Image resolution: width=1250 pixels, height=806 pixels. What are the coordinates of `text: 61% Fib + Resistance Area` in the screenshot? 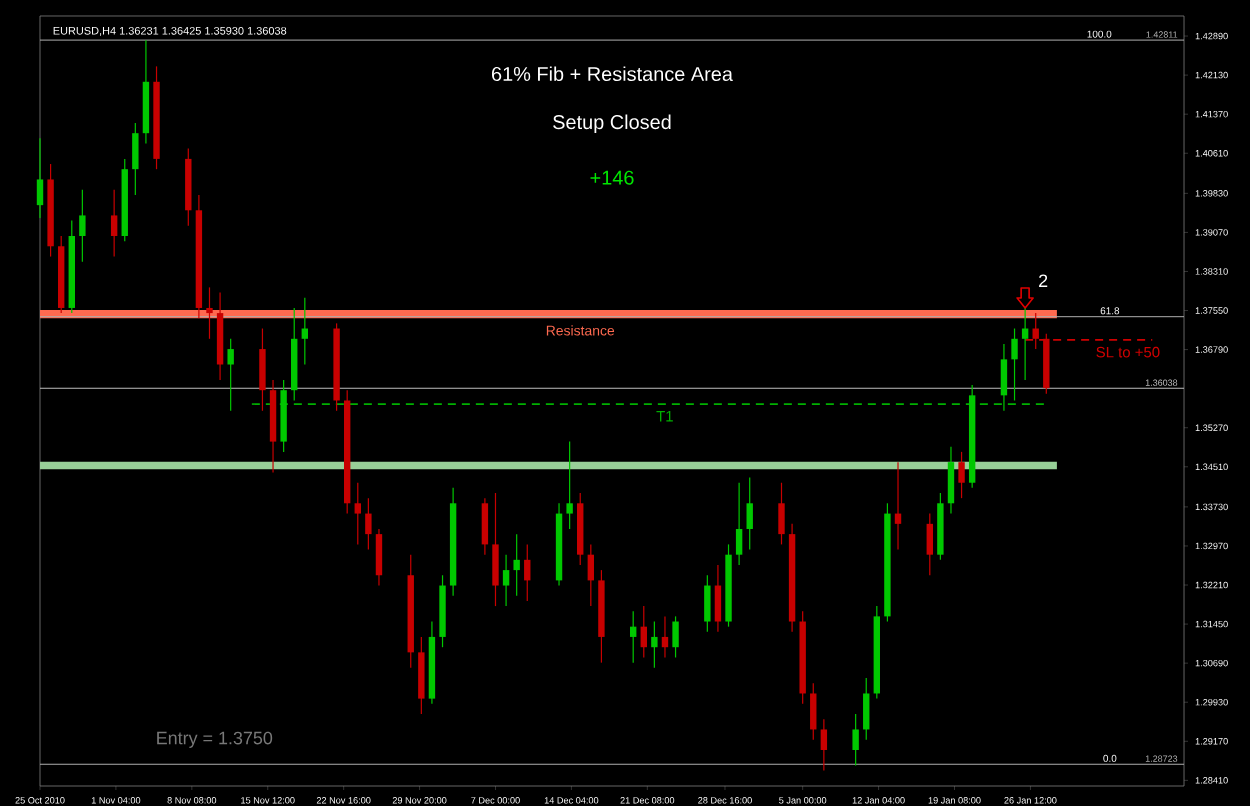 It's located at (612, 74).